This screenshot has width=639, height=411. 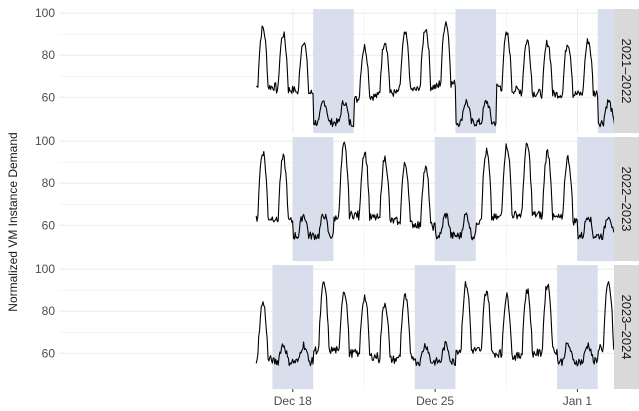 I want to click on facet-strip-label: 2021–2022, so click(x=626, y=70).